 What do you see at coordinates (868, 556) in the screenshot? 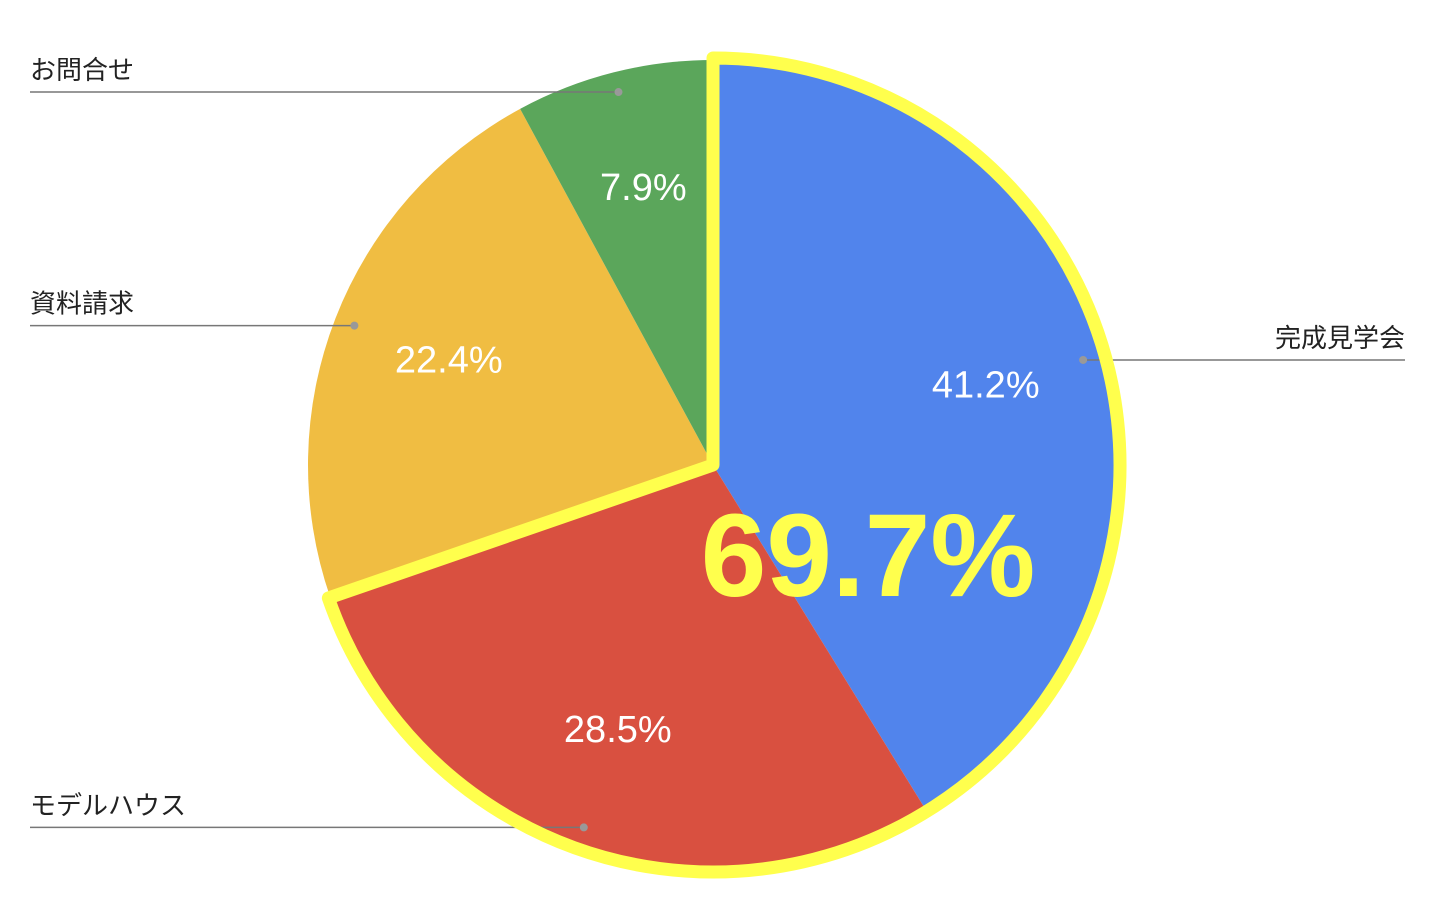
I see `highlight-label: 69.7%` at bounding box center [868, 556].